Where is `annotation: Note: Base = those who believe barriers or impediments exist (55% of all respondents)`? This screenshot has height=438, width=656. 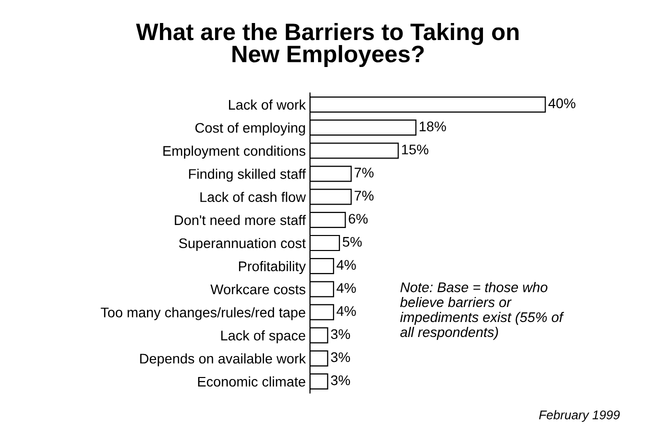
annotation: Note: Base = those who believe barriers or impediments exist (55% of all respondents) is located at coordinates (482, 311).